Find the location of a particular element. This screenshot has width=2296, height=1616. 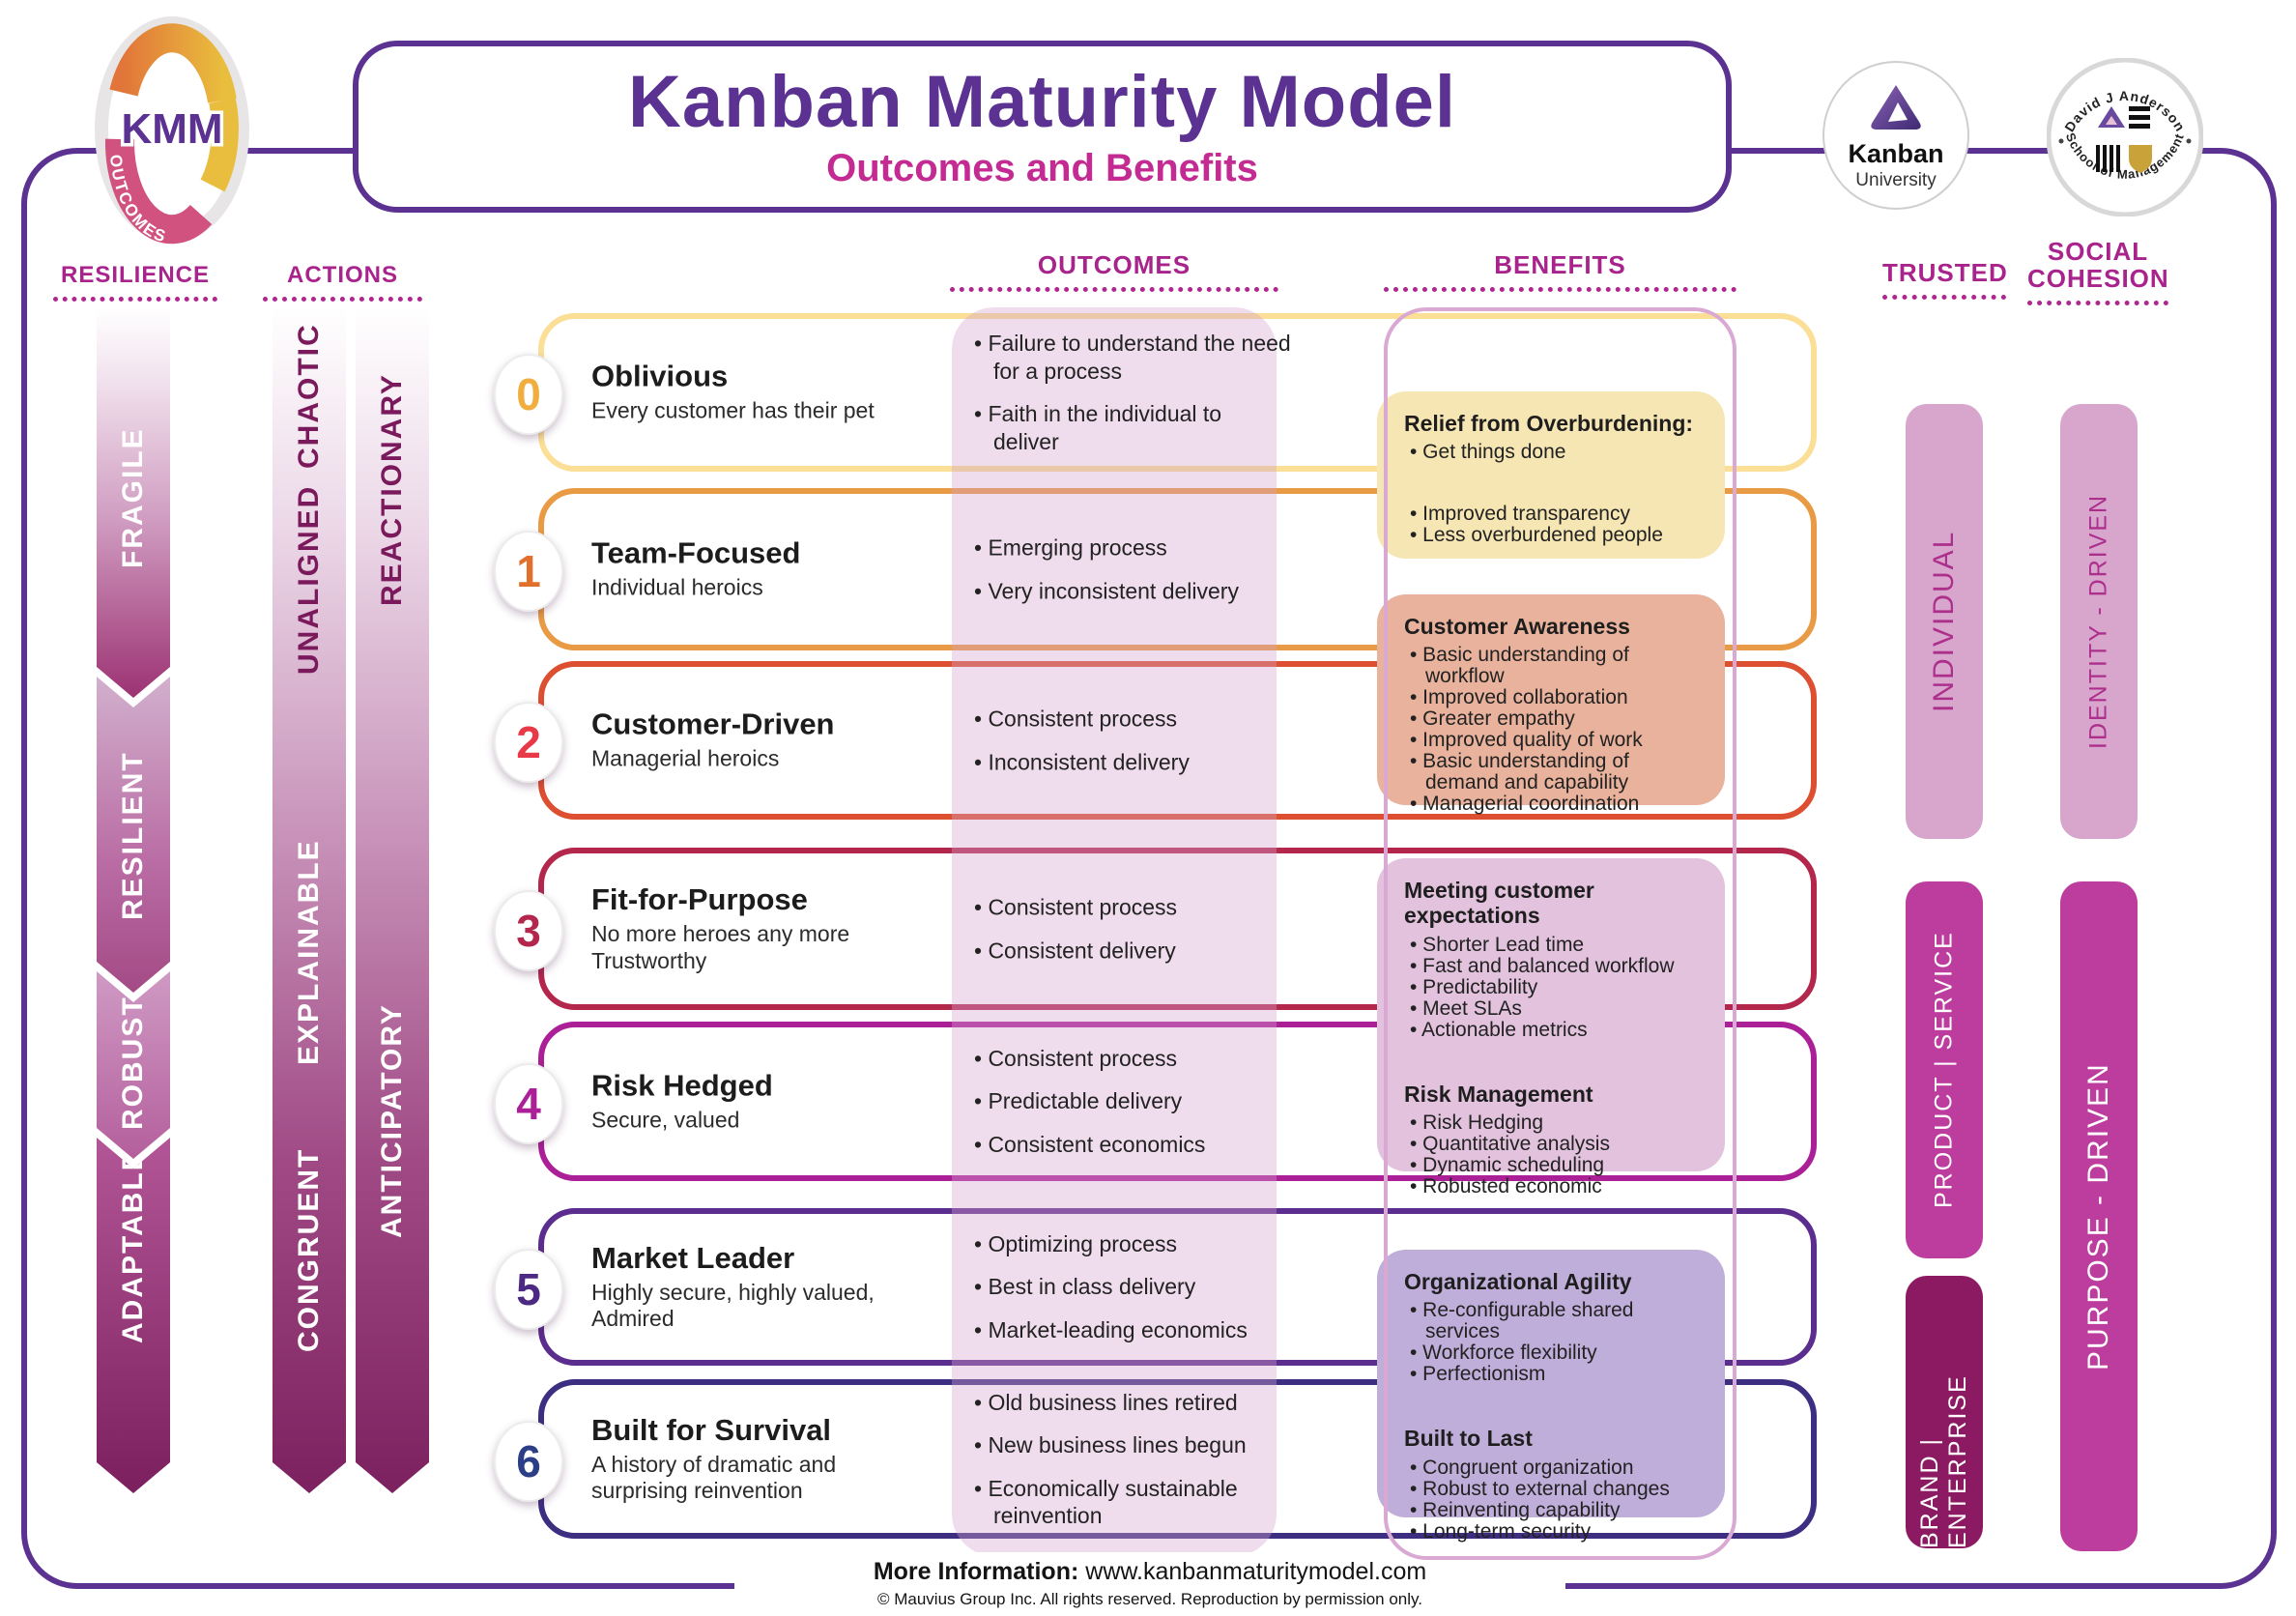

level-number-circle: 1 is located at coordinates (528, 572).